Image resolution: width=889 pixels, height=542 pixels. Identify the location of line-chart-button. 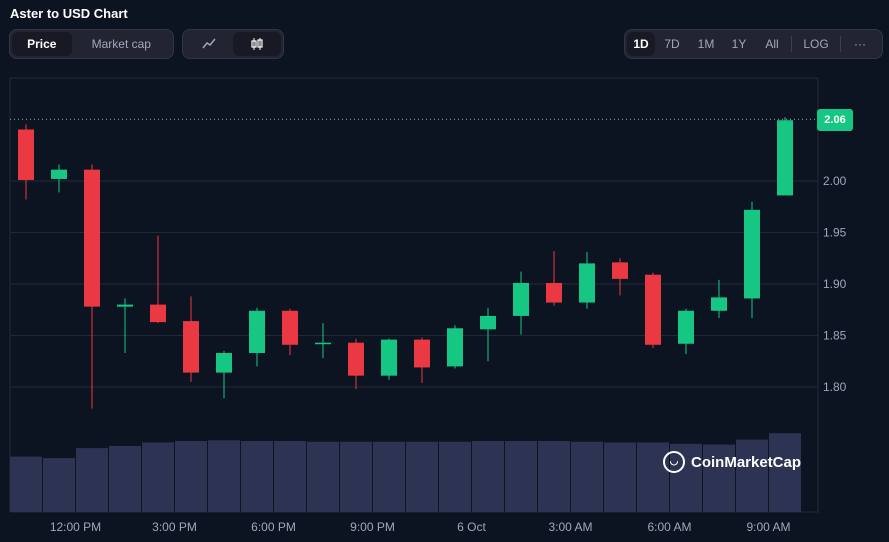
(209, 44).